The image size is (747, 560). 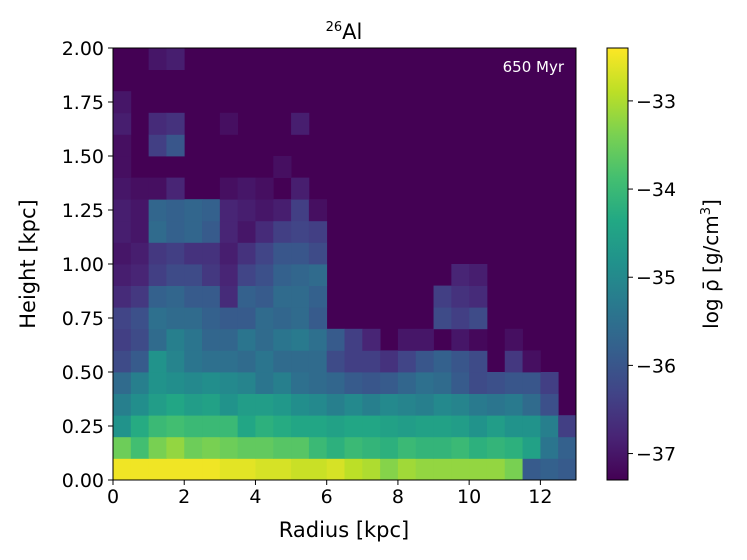 I want to click on colorbar-ticks: −33 −34 −35 −36 −37, so click(x=652, y=278).